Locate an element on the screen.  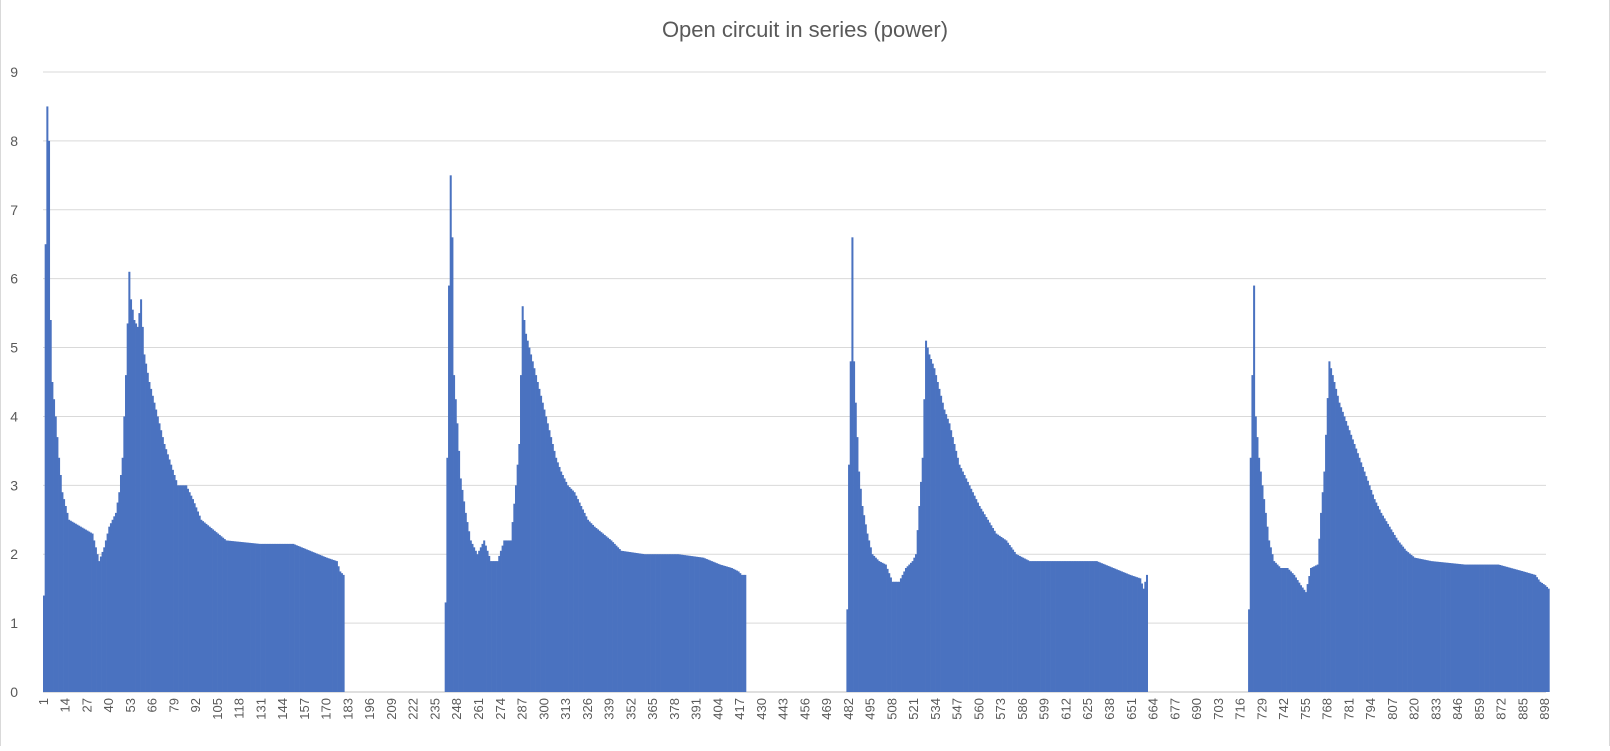
x-tick-label: 352 is located at coordinates (630, 709).